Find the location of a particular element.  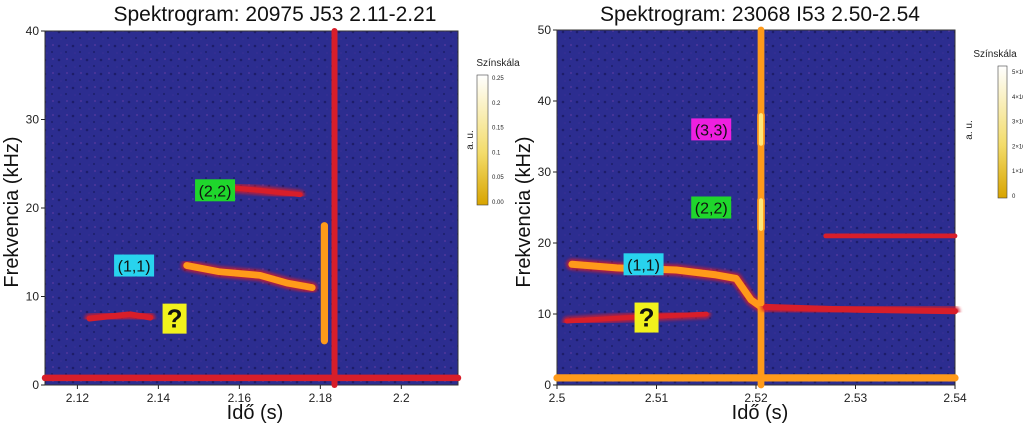

mode-label: (3,3) is located at coordinates (711, 130).